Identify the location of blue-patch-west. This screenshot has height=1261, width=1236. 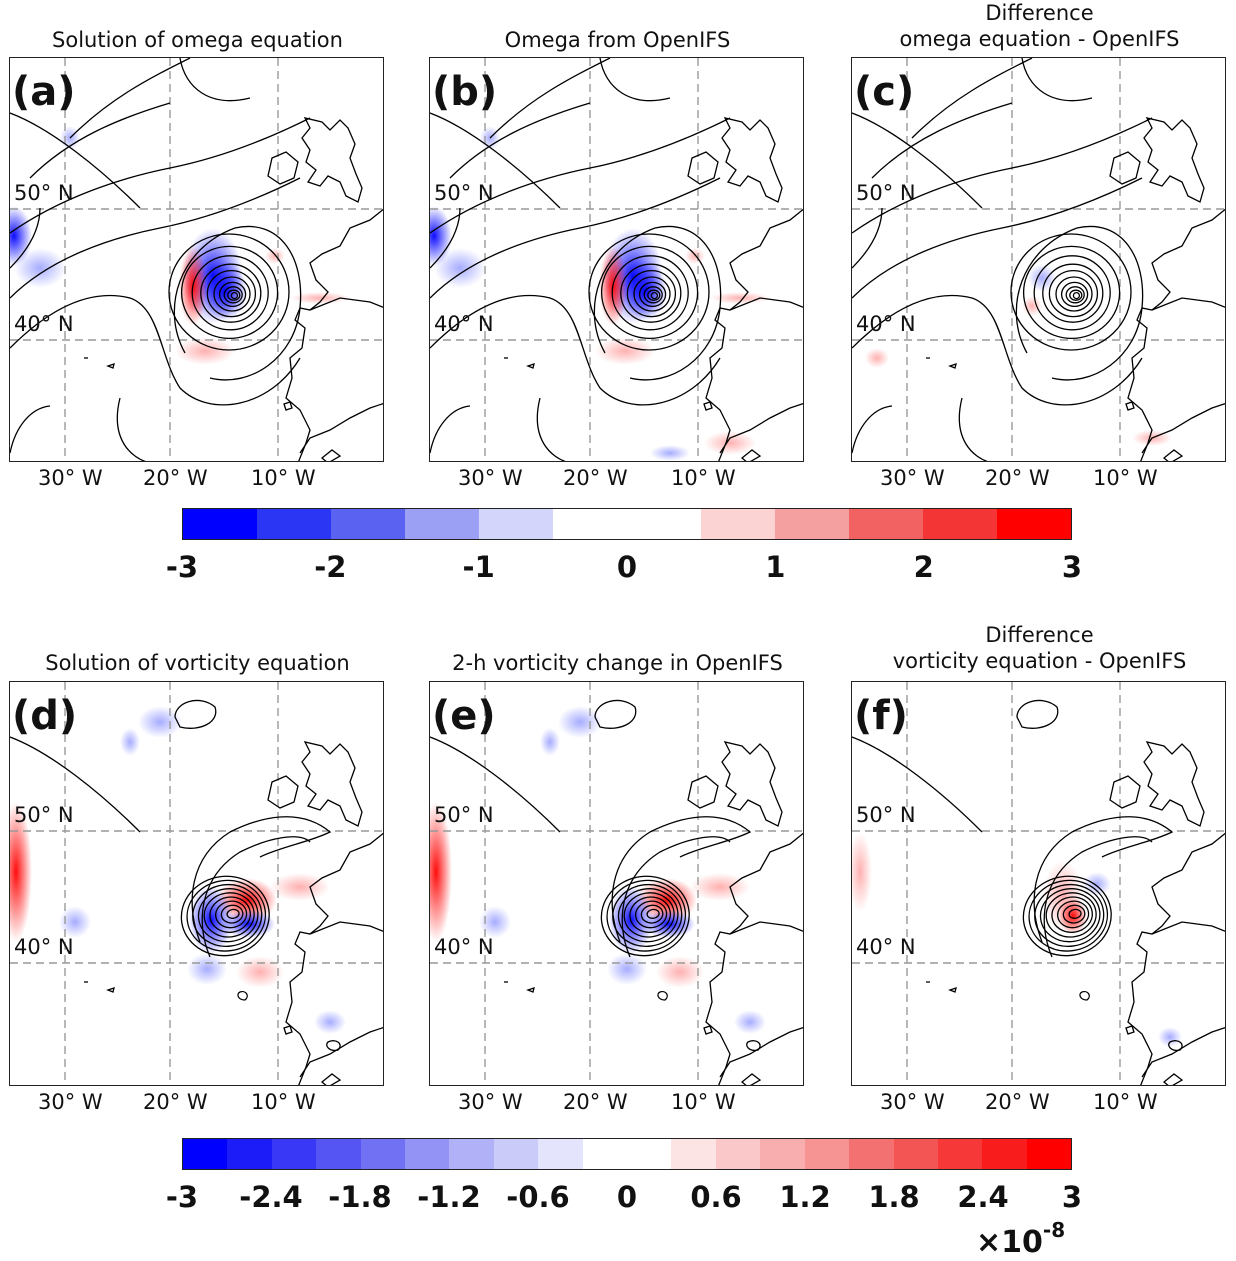
(75, 922).